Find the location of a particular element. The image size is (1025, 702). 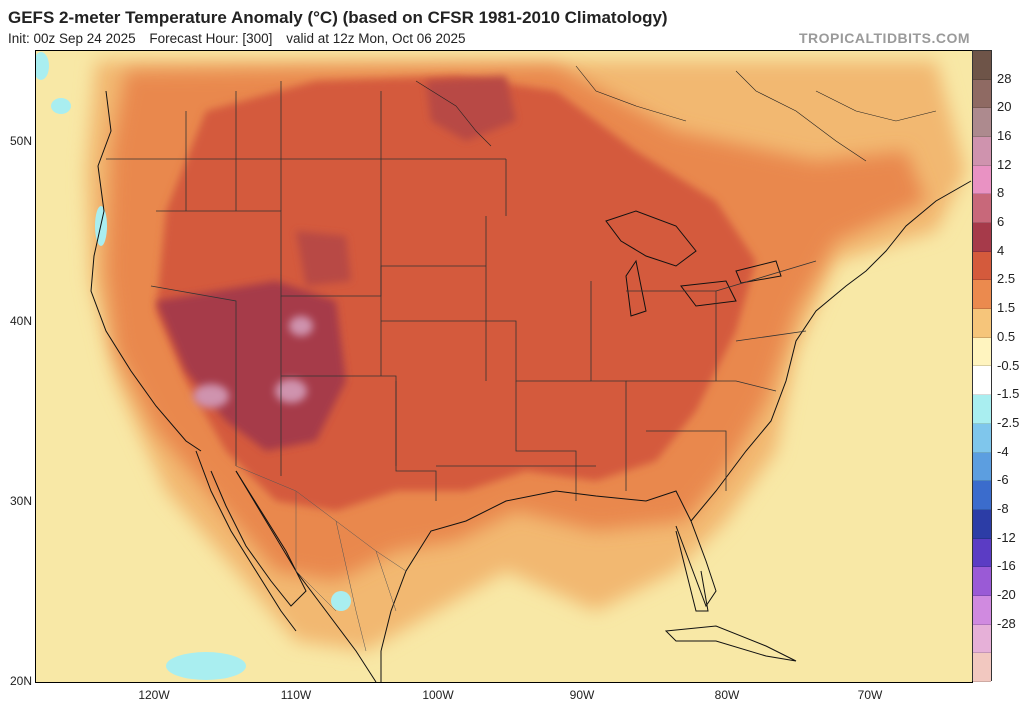

colorbar is located at coordinates (982, 366).